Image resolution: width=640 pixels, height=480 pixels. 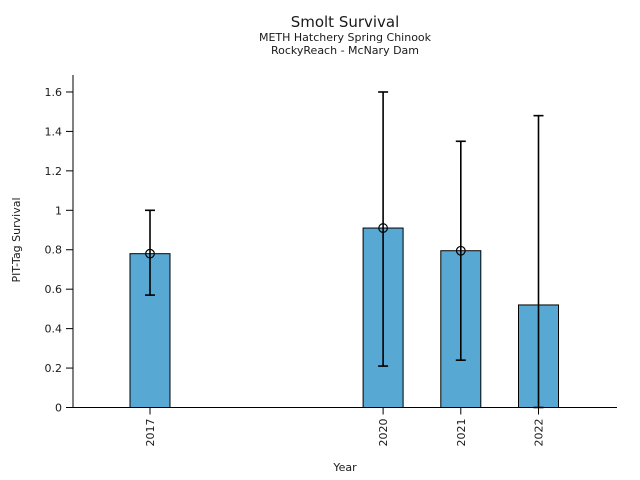 What do you see at coordinates (58, 408) in the screenshot?
I see `y-tick-label: 0` at bounding box center [58, 408].